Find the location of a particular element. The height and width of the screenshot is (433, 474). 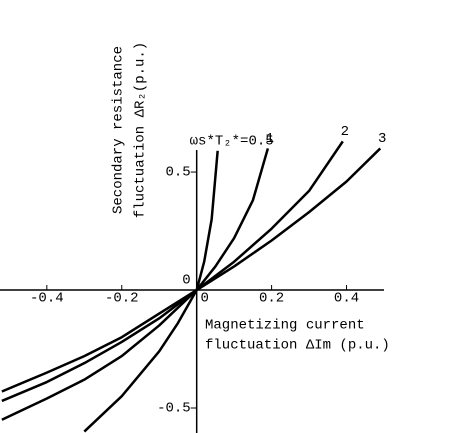

y-tick-label: 0 is located at coordinates (186, 281).